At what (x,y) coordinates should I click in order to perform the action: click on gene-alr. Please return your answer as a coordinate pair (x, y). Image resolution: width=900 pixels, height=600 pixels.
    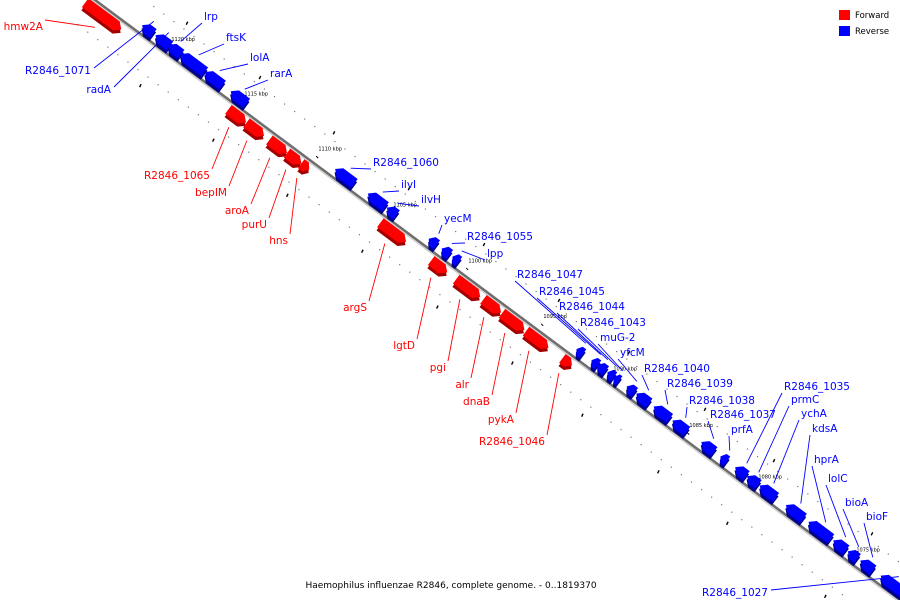
    Looking at the image, I should click on (490, 306).